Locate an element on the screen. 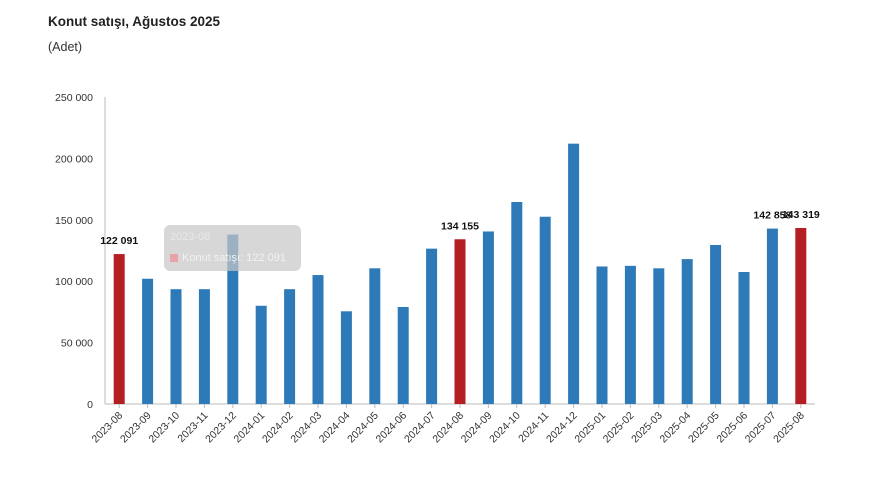 This screenshot has height=495, width=880. chart-tooltip: 2023-08 Konut satışı: 122 091 is located at coordinates (232, 248).